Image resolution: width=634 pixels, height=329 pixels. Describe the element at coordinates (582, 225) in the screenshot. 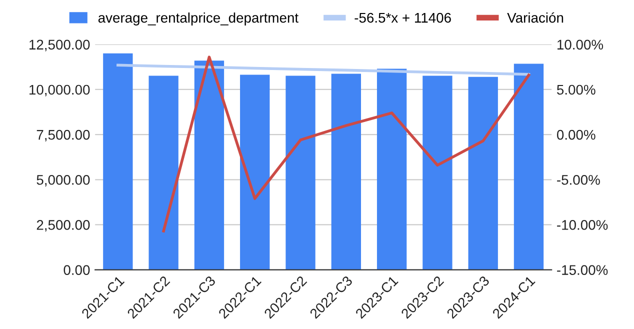

I see `y2-tick-label: -10.00%` at that location.